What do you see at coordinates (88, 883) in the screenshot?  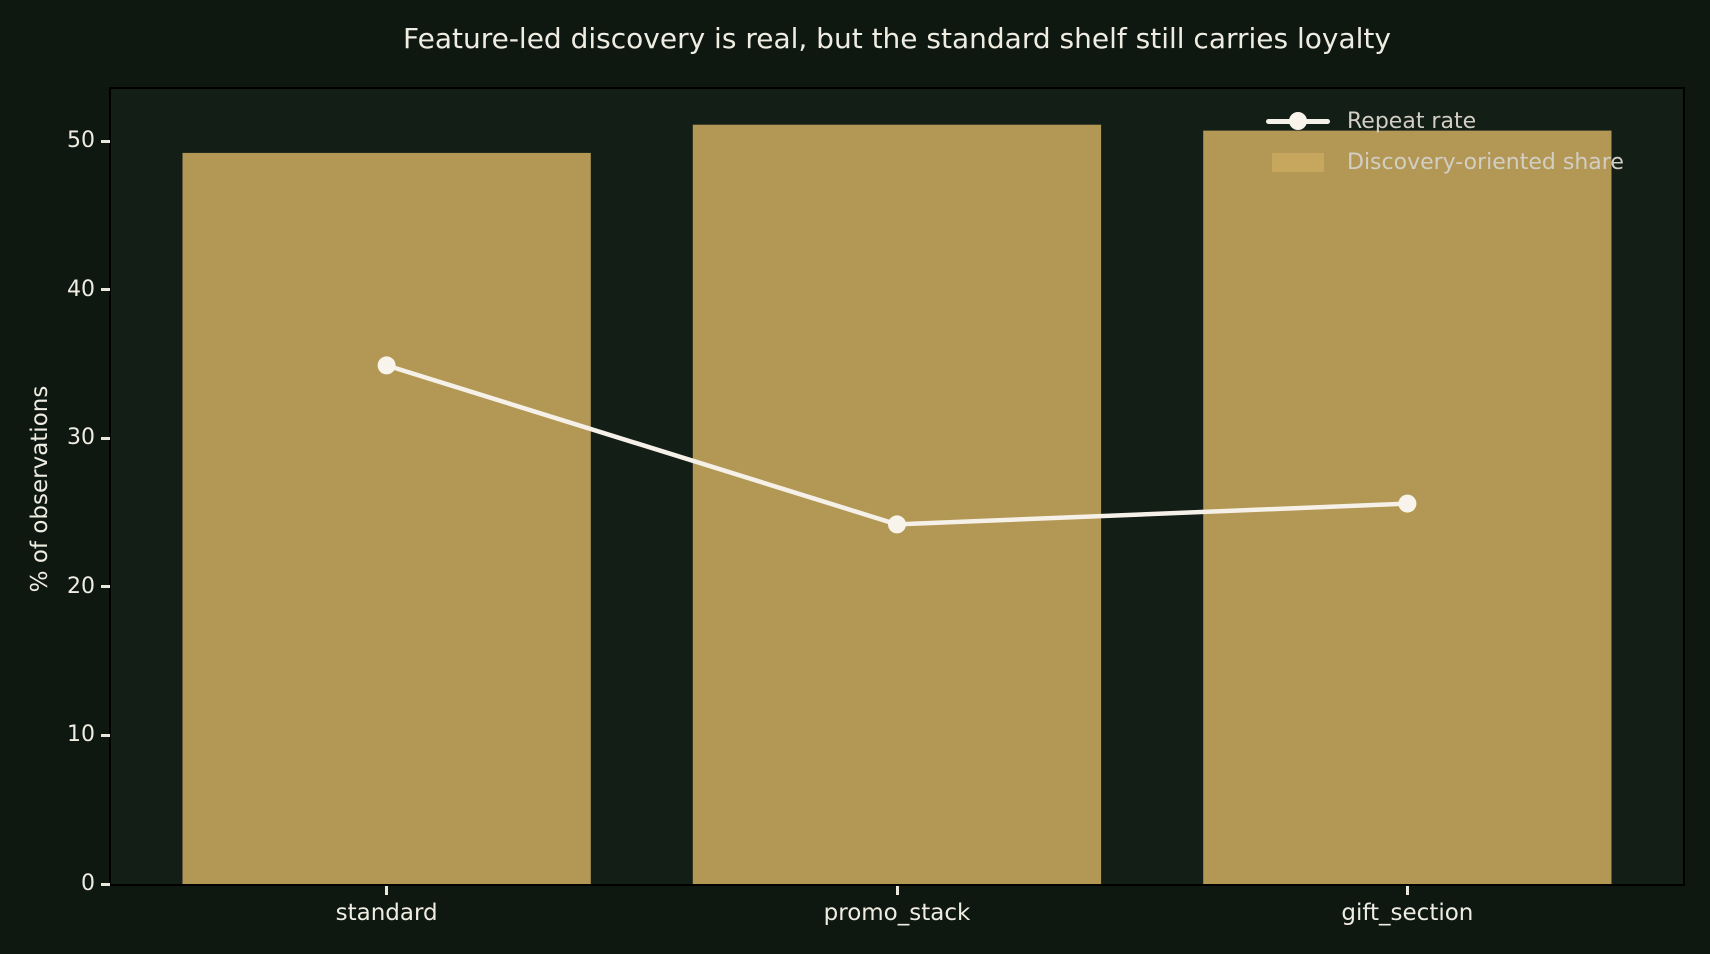 I see `y-tick-label: 0` at bounding box center [88, 883].